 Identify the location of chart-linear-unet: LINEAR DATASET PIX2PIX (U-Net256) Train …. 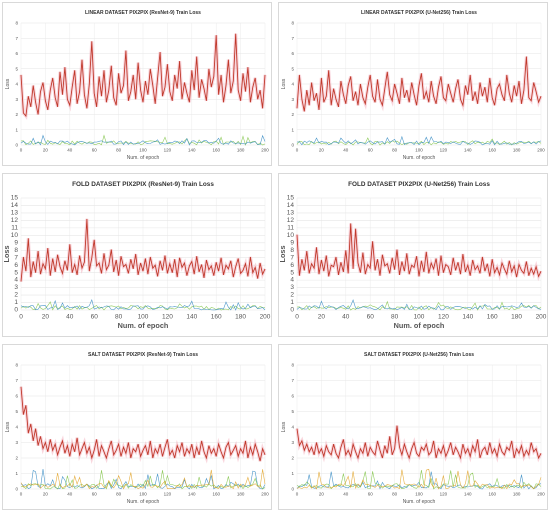
(413, 85).